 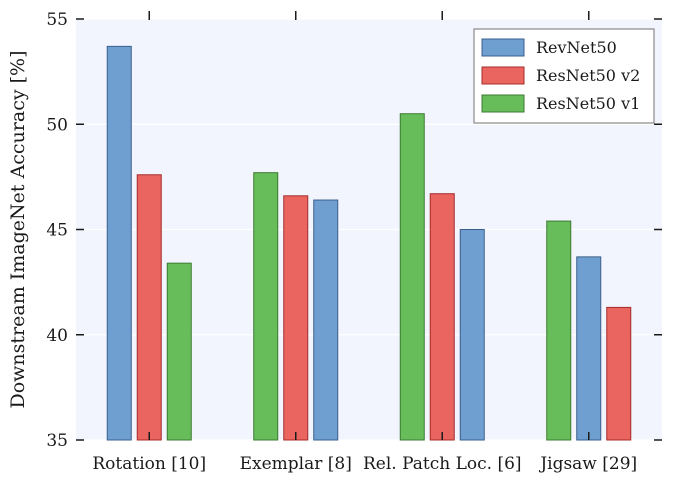 What do you see at coordinates (559, 330) in the screenshot?
I see `bar-jigsaw-29-resnet50-v1` at bounding box center [559, 330].